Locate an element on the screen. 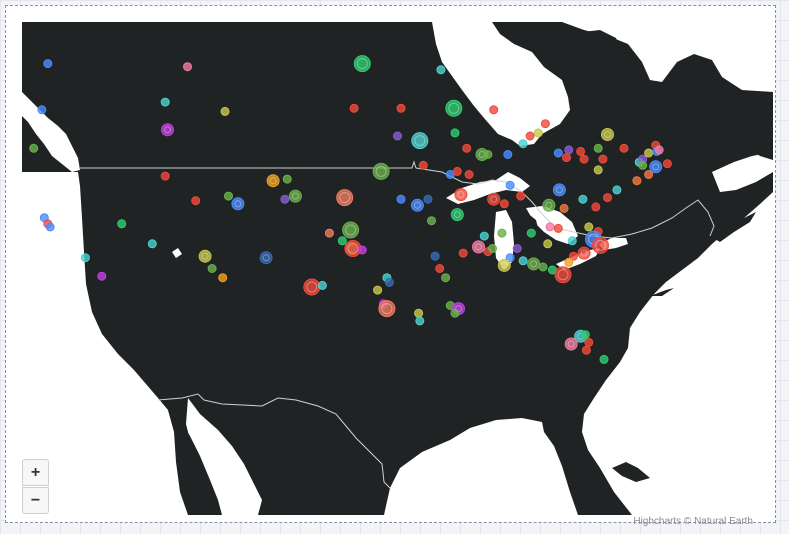  zoom-out-button: − is located at coordinates (35, 500).